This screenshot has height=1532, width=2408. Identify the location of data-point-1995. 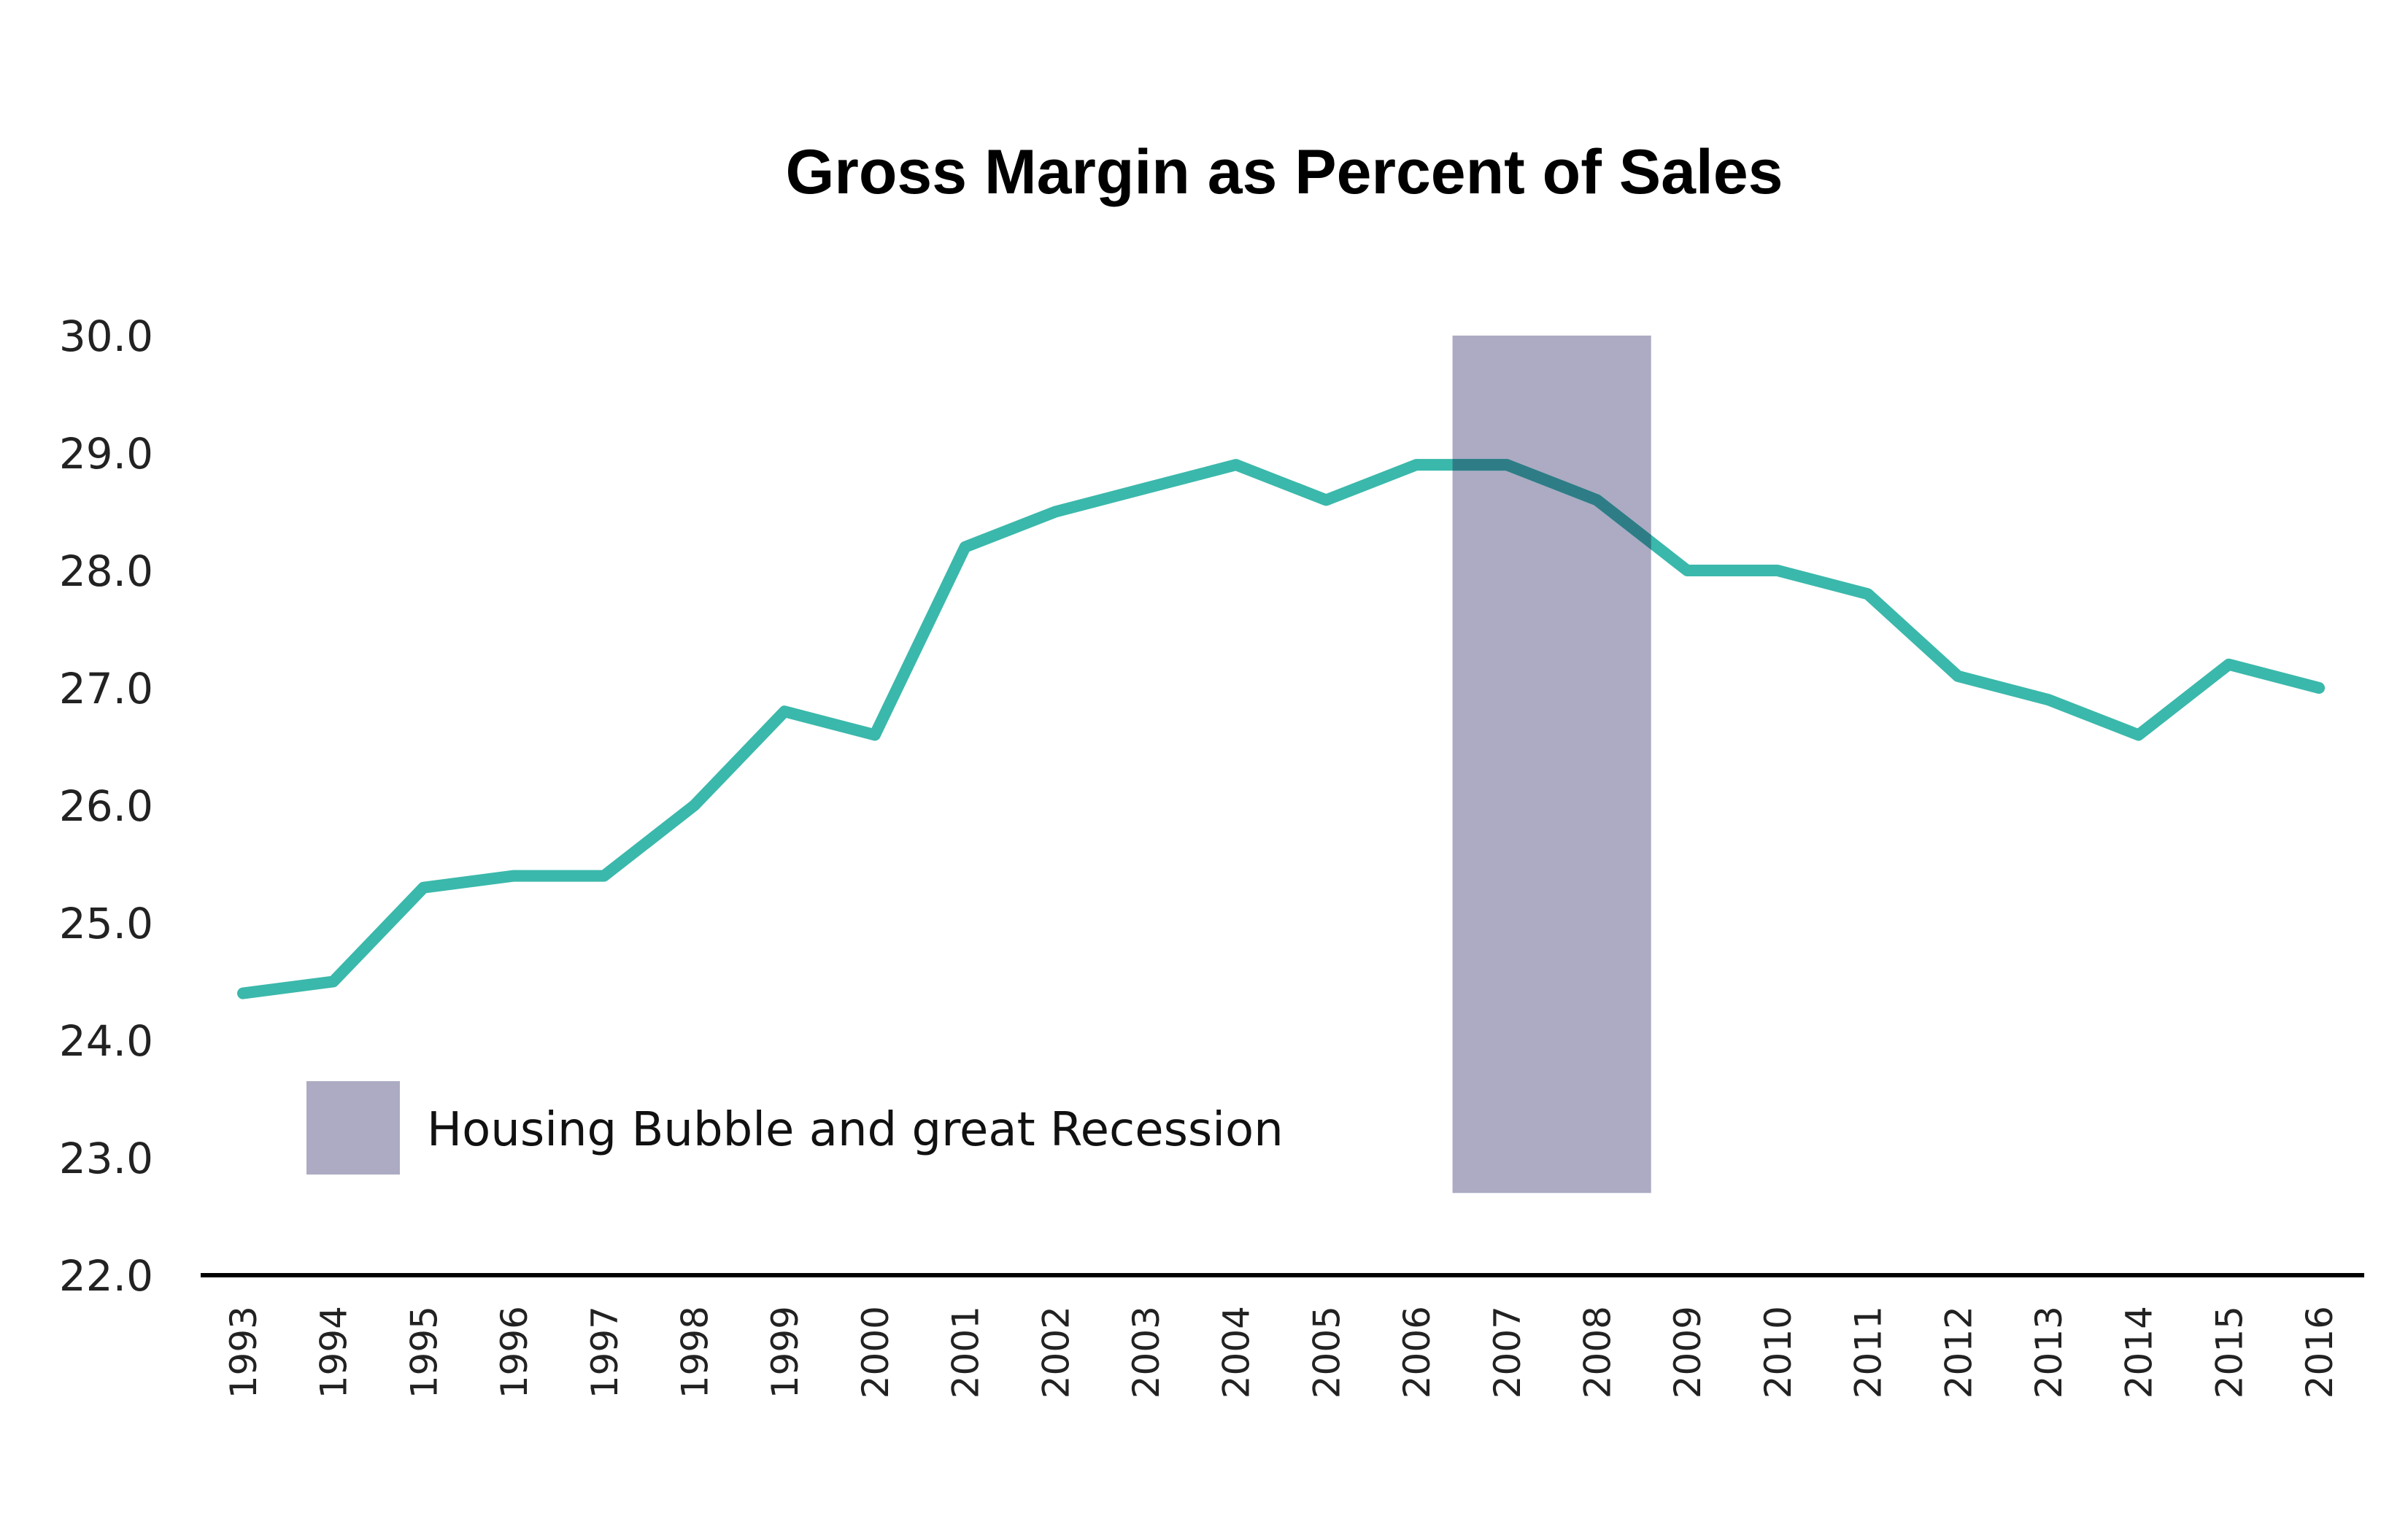
(423, 888).